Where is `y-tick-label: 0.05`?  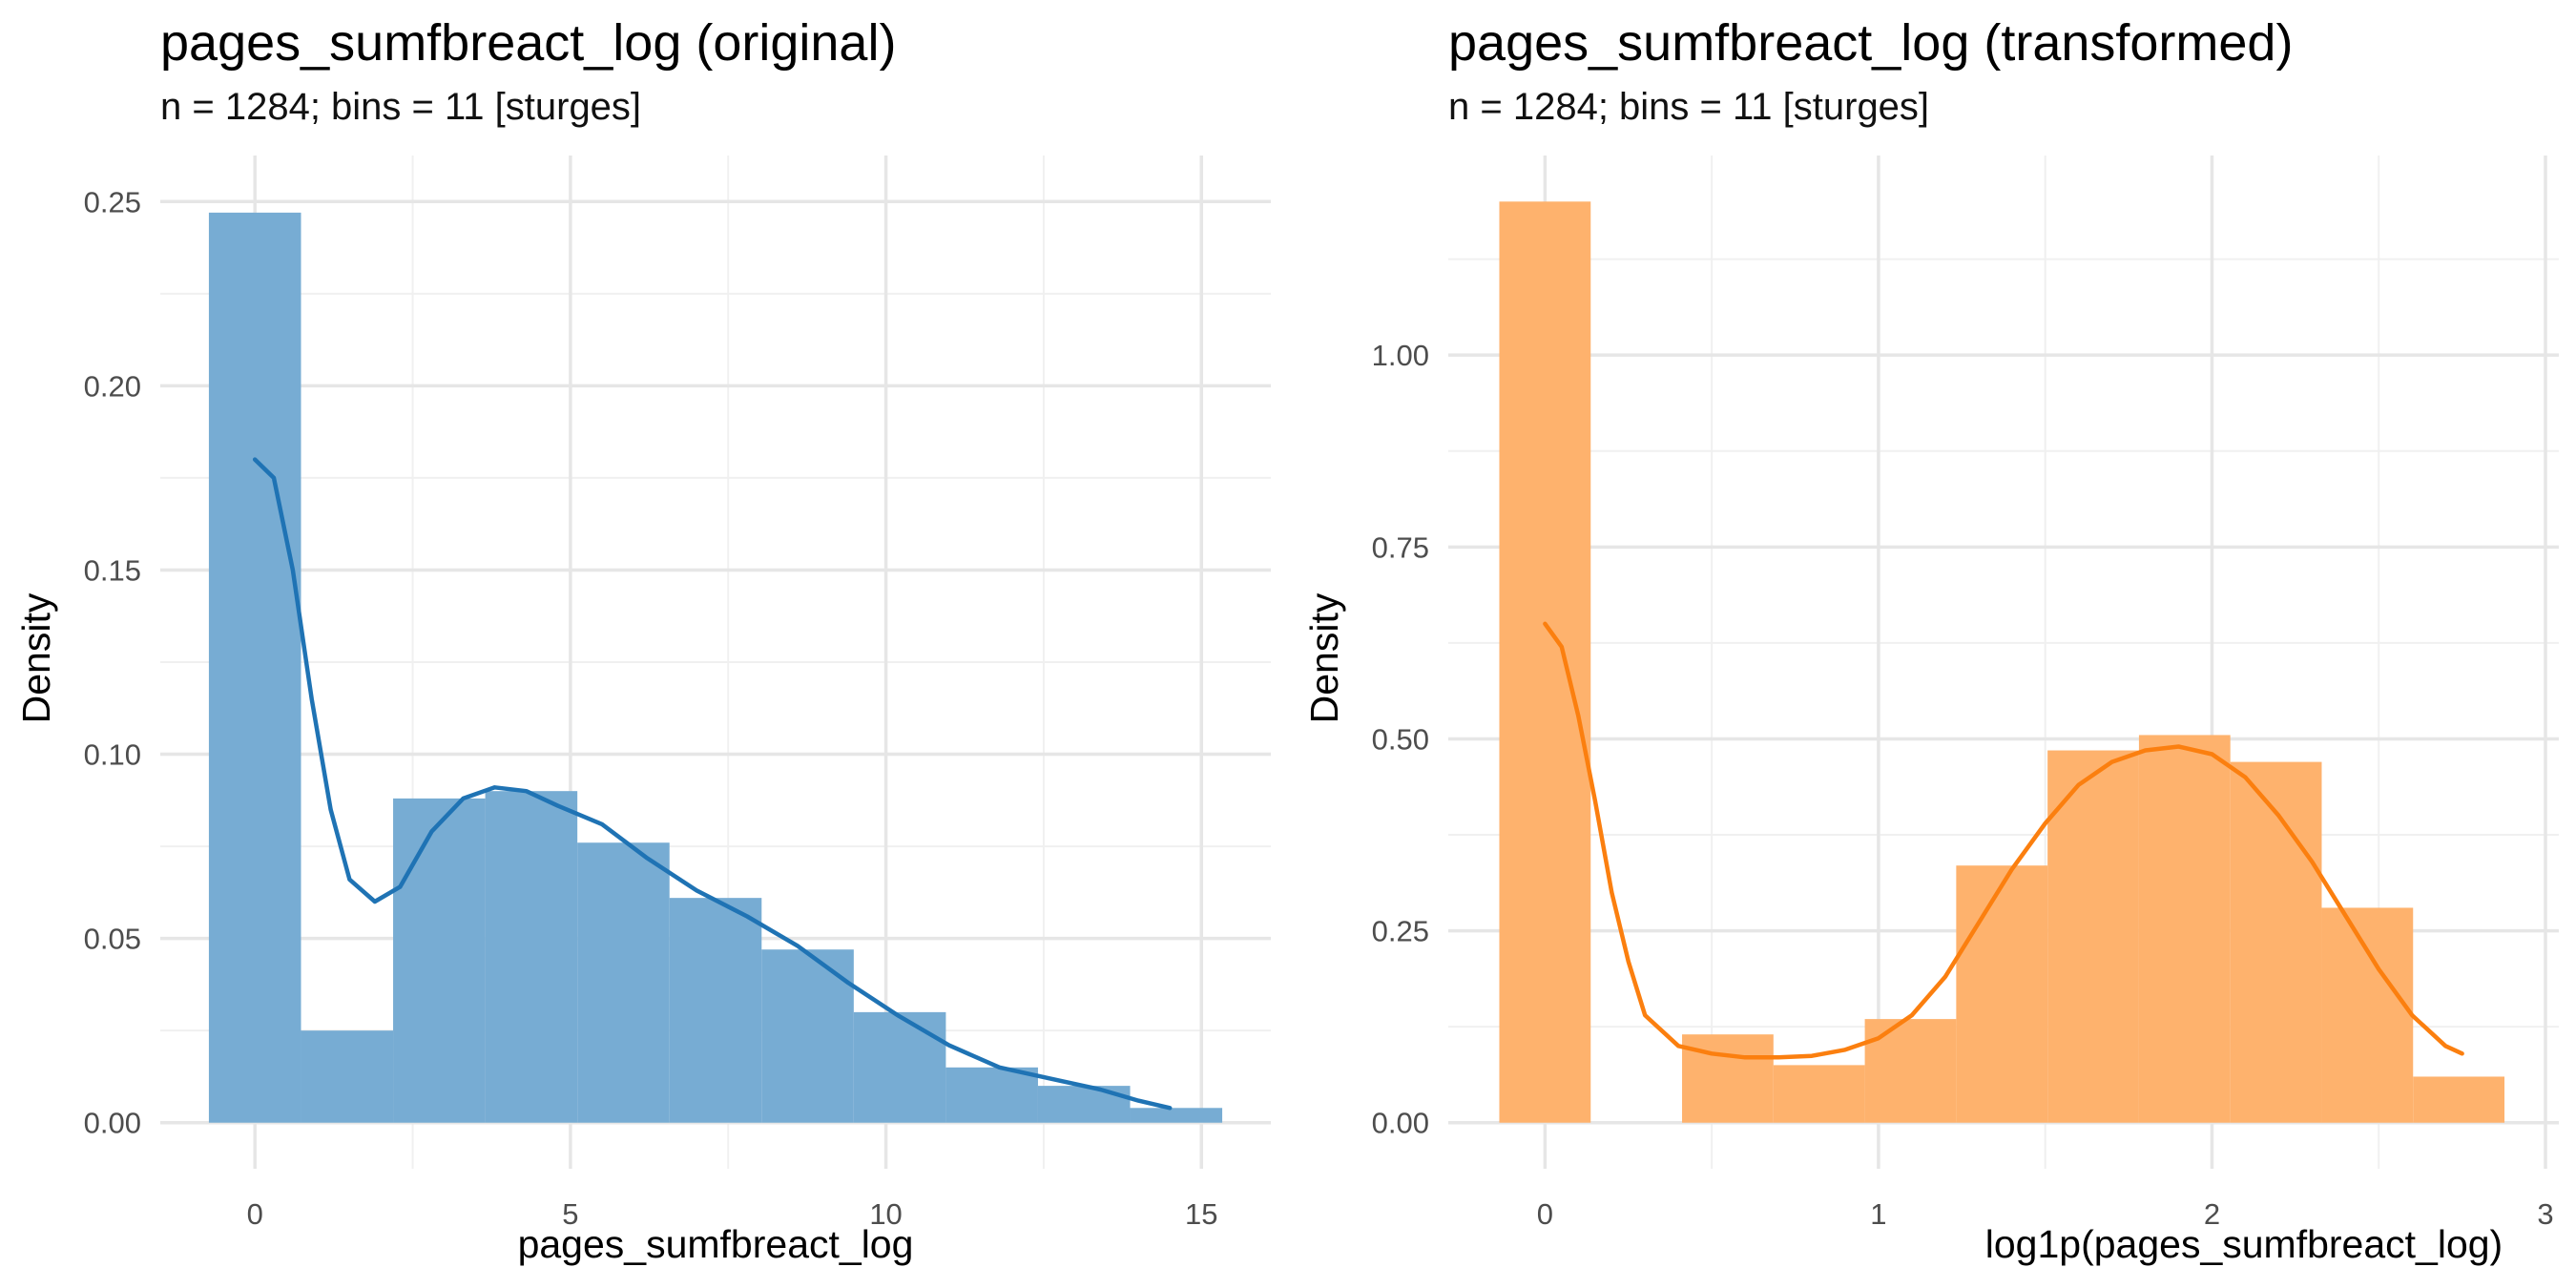
y-tick-label: 0.05 is located at coordinates (112, 939).